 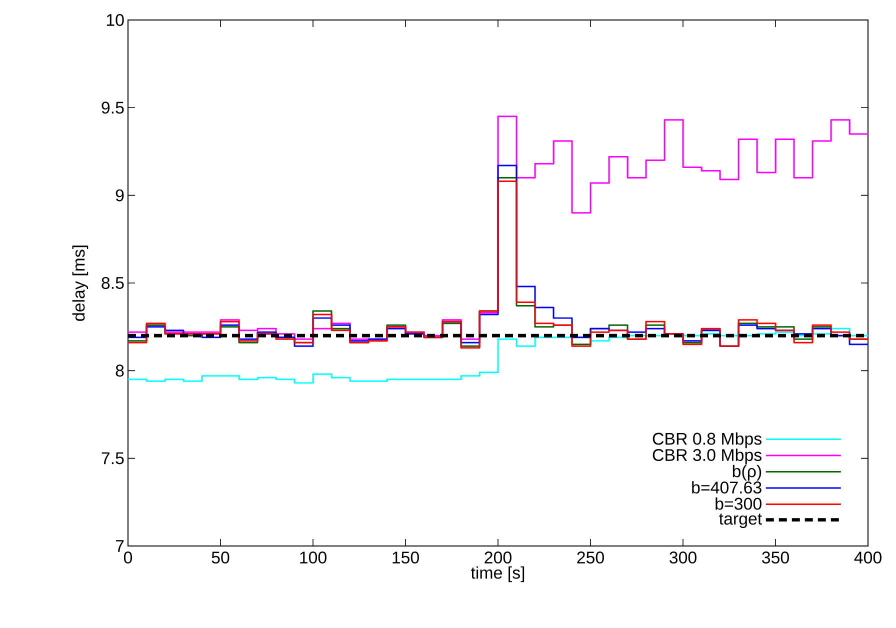 What do you see at coordinates (120, 195) in the screenshot?
I see `y-tick-label: 9` at bounding box center [120, 195].